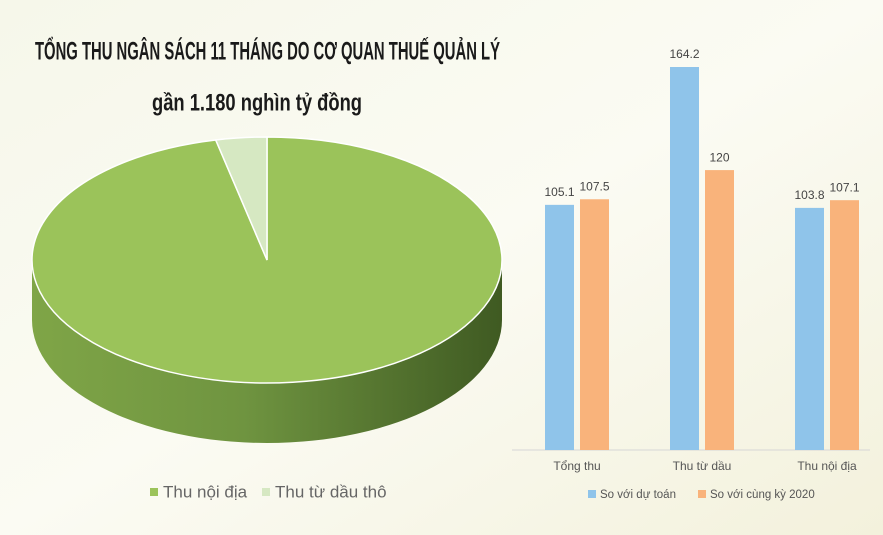 The height and width of the screenshot is (535, 883). Describe the element at coordinates (809, 195) in the screenshot. I see `data-label: 103.8` at that location.